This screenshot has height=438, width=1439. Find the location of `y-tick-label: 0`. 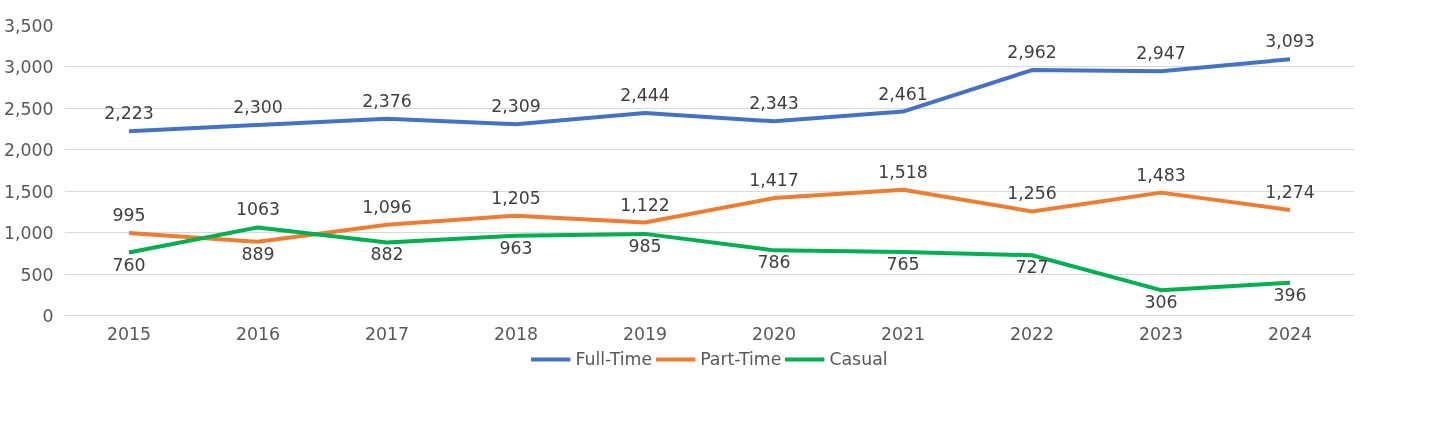

y-tick-label: 0 is located at coordinates (48, 316).